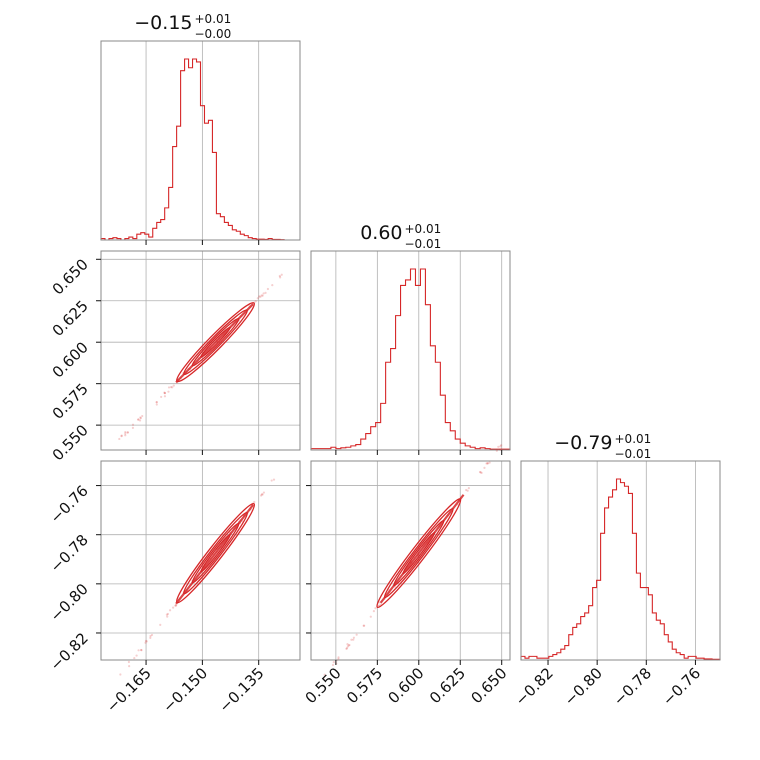 This screenshot has width=760, height=760. What do you see at coordinates (69, 602) in the screenshot?
I see `y-tick-label: −0.80` at bounding box center [69, 602].